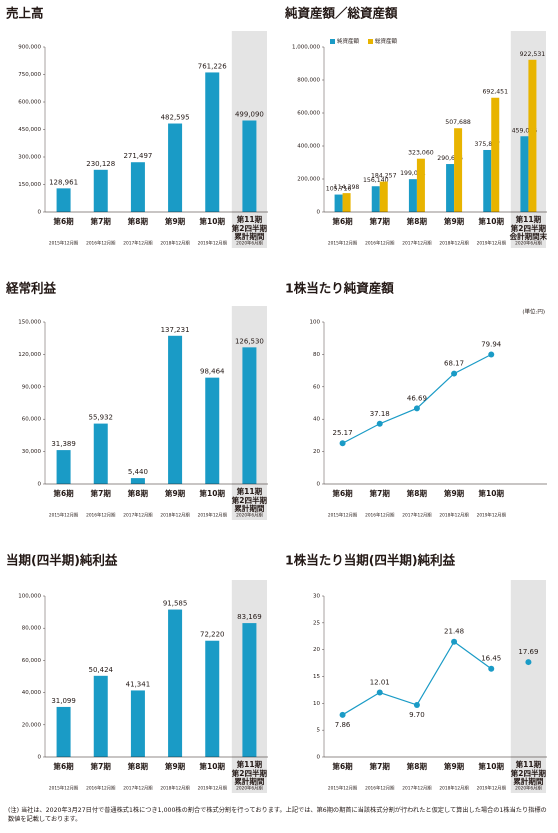 Image resolution: width=558 pixels, height=833 pixels. What do you see at coordinates (347, 187) in the screenshot?
I see `value-label: 114,398` at bounding box center [347, 187].